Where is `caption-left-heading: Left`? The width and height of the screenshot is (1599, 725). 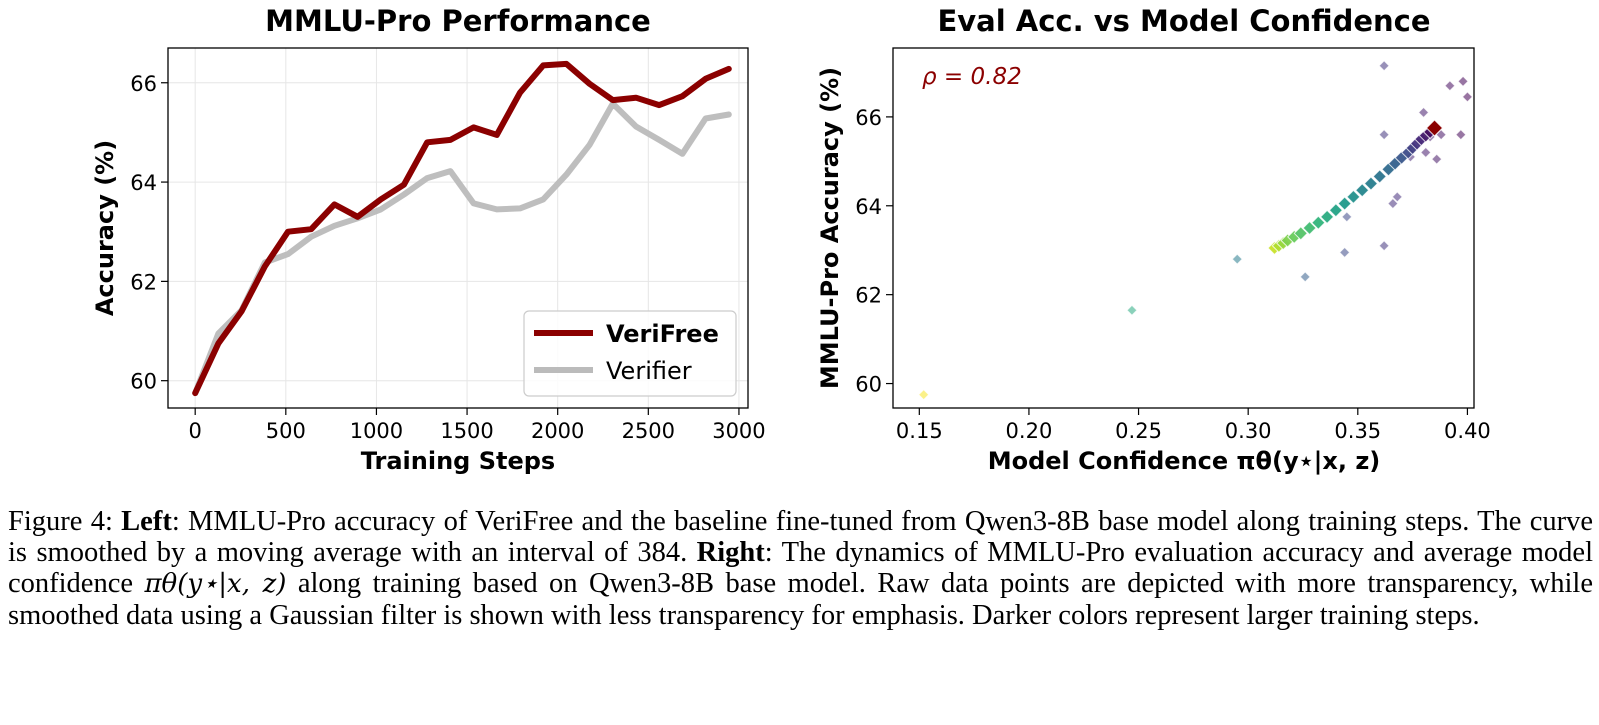
caption-left-heading: Left is located at coordinates (146, 521).